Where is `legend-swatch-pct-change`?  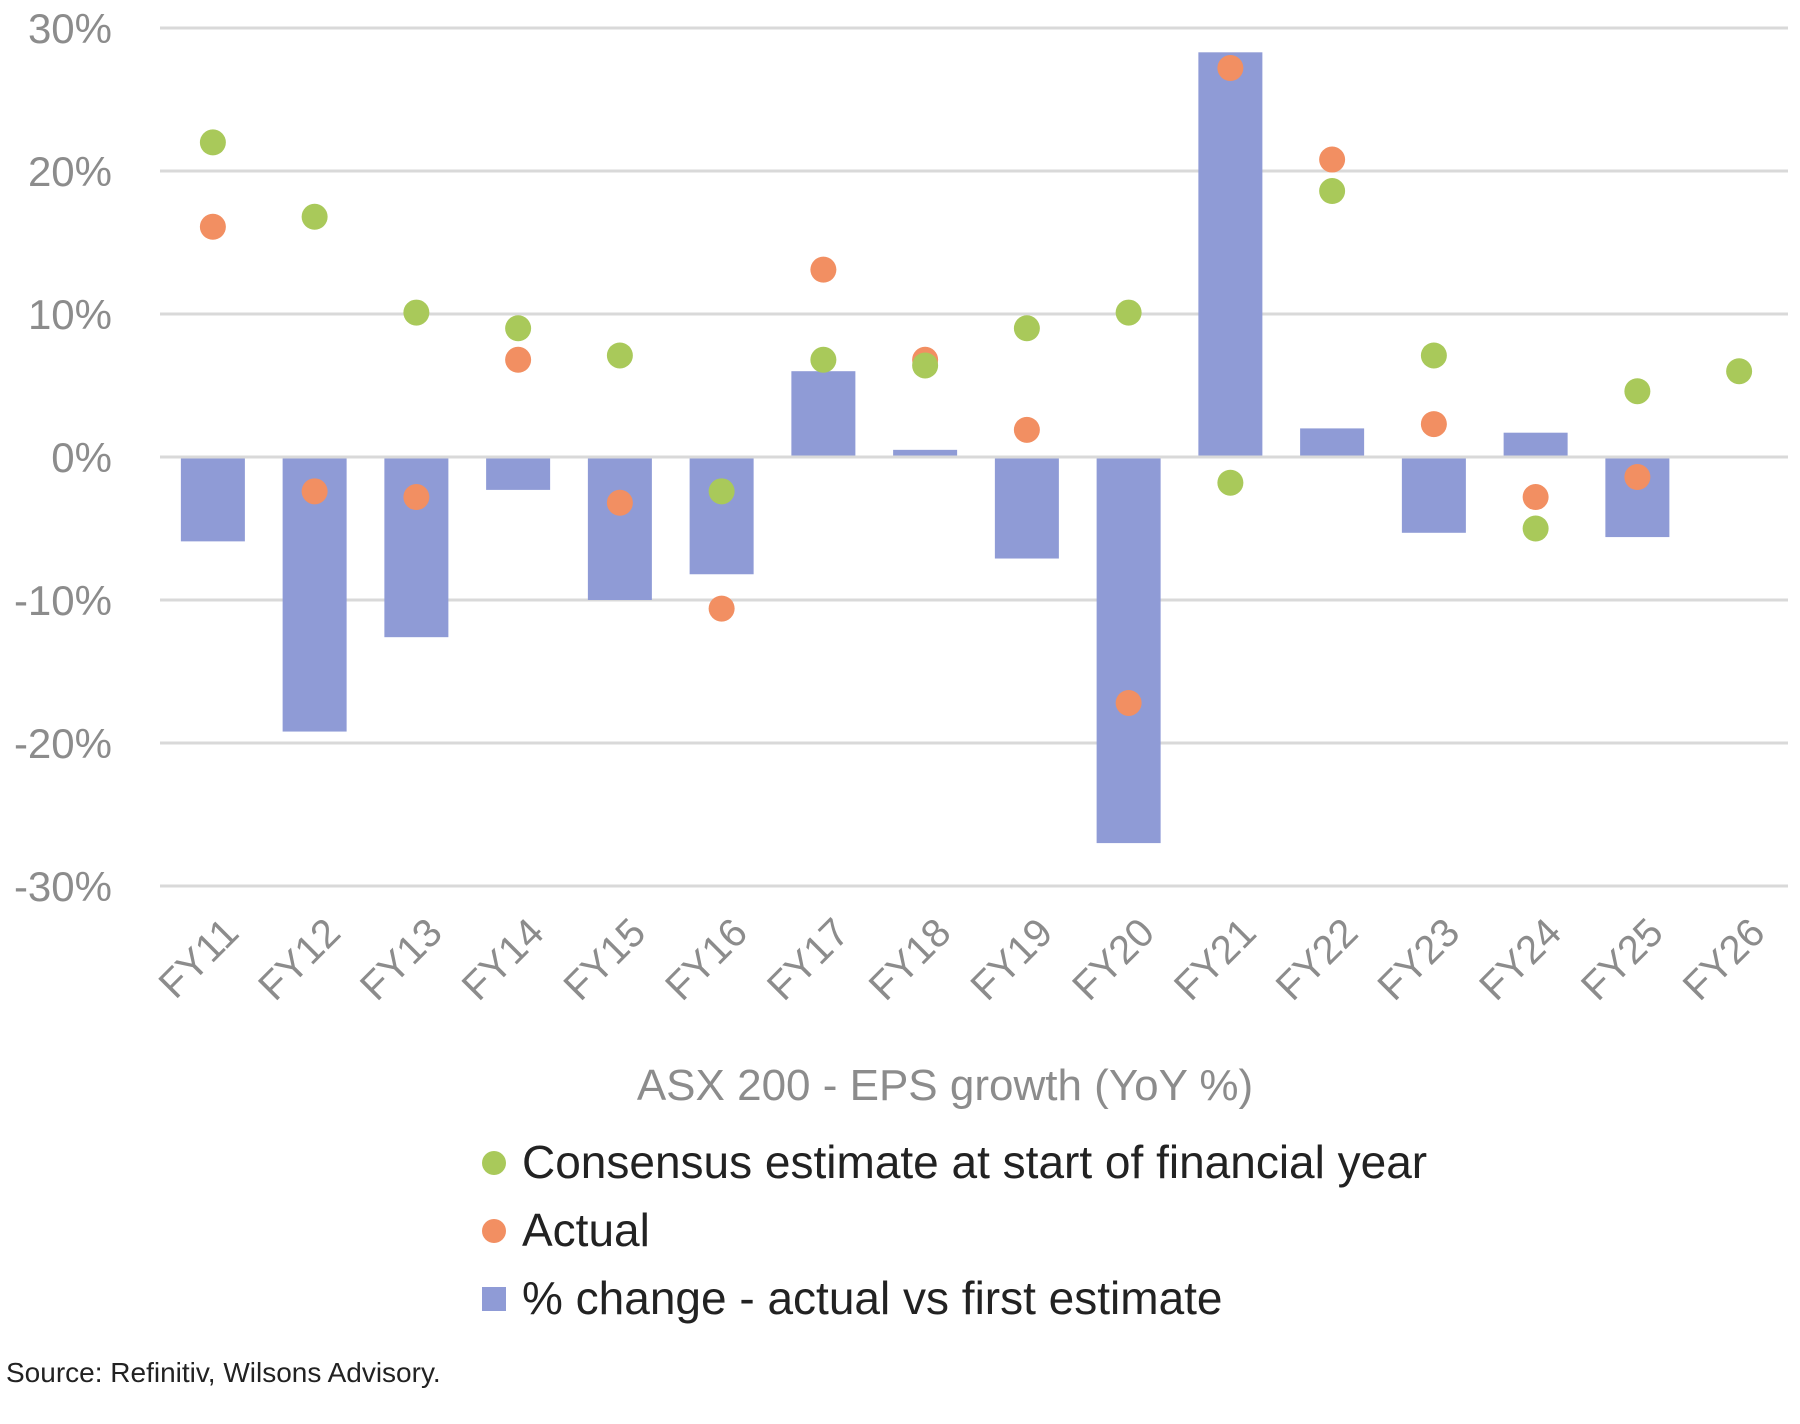
legend-swatch-pct-change is located at coordinates (494, 1299).